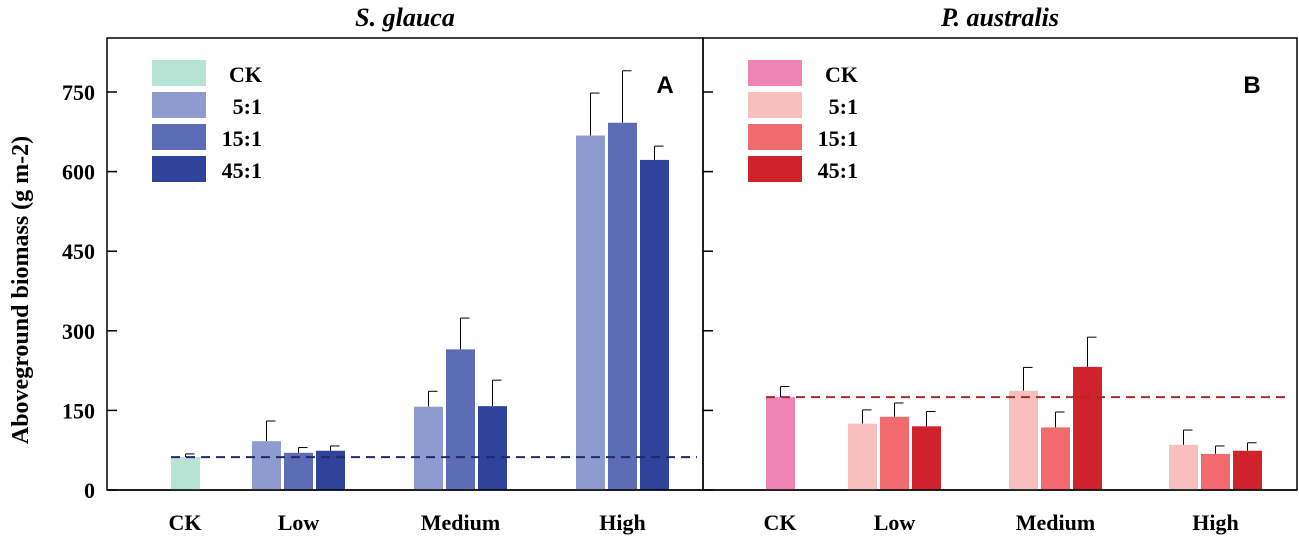 This screenshot has height=537, width=1299. Describe the element at coordinates (78, 410) in the screenshot. I see `y-tick-label: 150` at that location.